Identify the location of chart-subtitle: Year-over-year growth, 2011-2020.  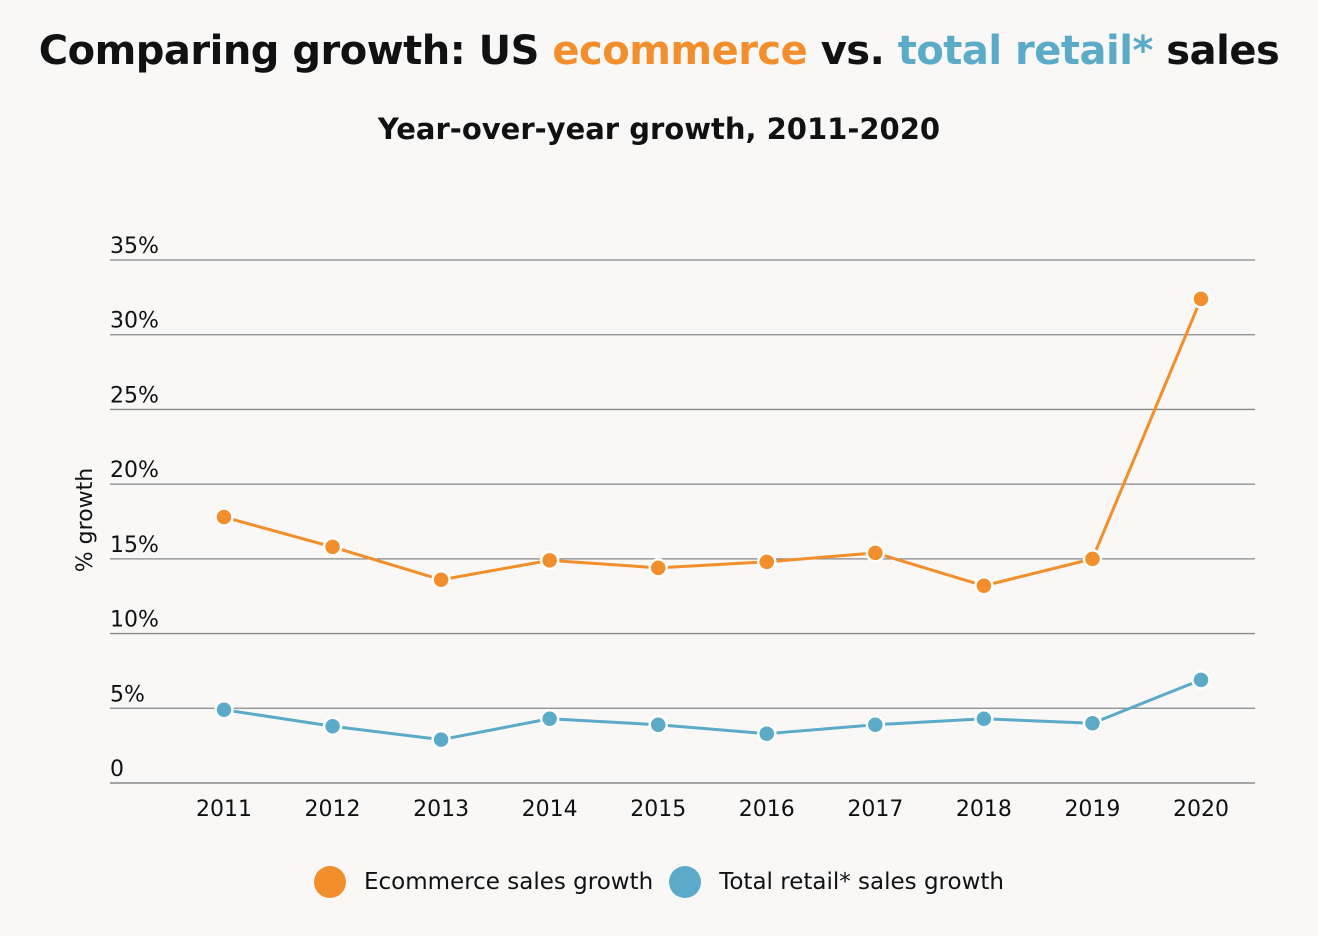
(659, 129).